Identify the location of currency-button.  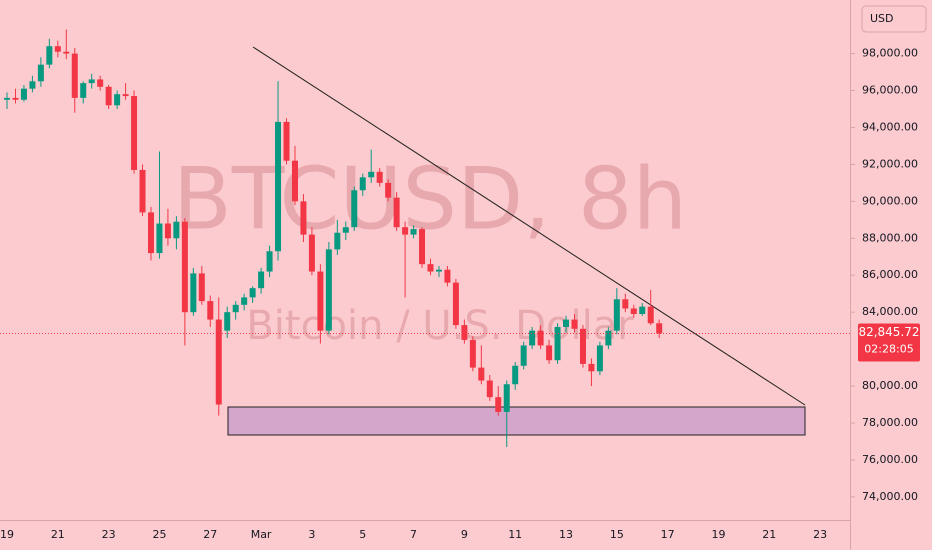
(894, 19).